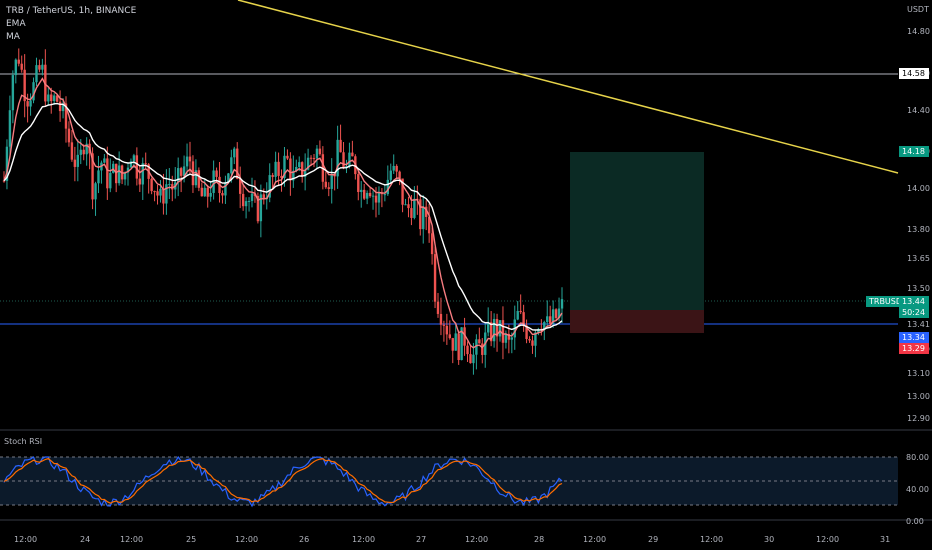 The image size is (932, 550). I want to click on tag-last: 13.44 50:24, so click(914, 307).